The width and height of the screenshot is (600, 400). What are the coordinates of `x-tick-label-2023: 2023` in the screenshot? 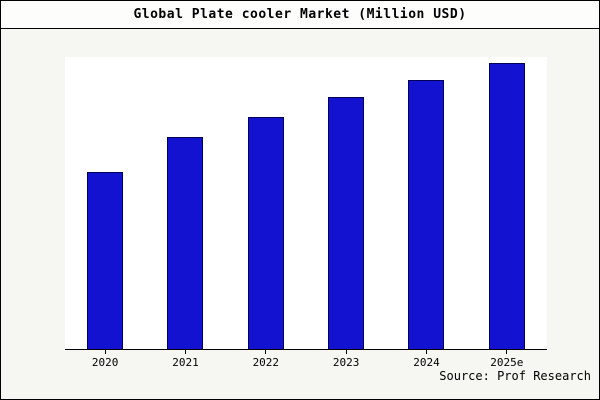 It's located at (346, 362).